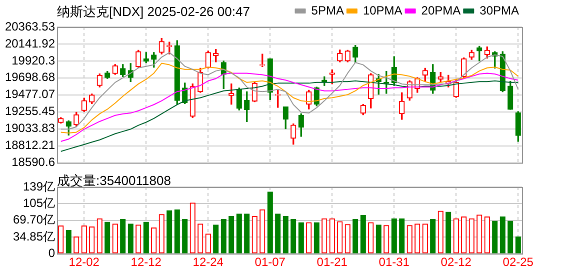 This screenshot has width=578, height=276. I want to click on y-tick-label: 19033.83, so click(30, 128).